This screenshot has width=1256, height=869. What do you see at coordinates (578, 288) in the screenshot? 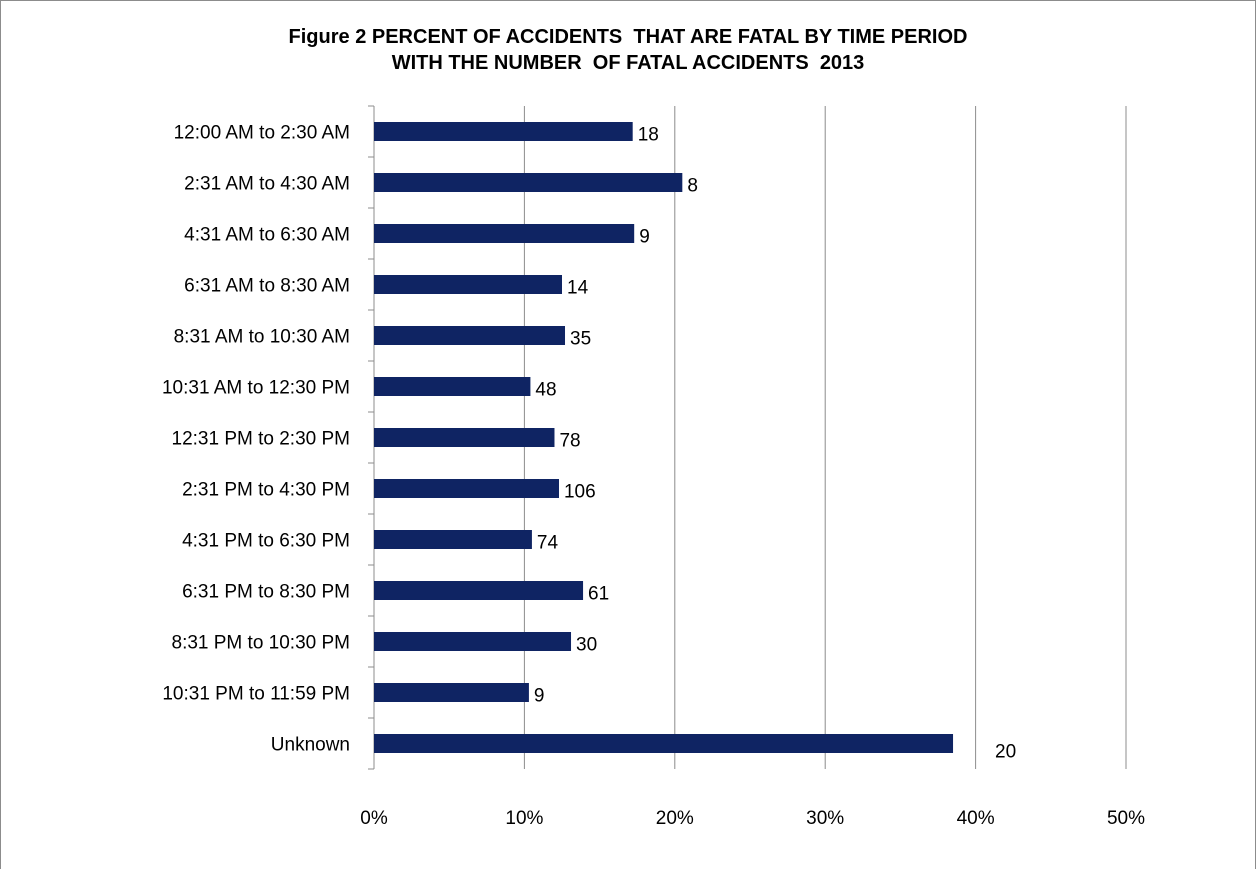
I see `data-label: 14` at bounding box center [578, 288].